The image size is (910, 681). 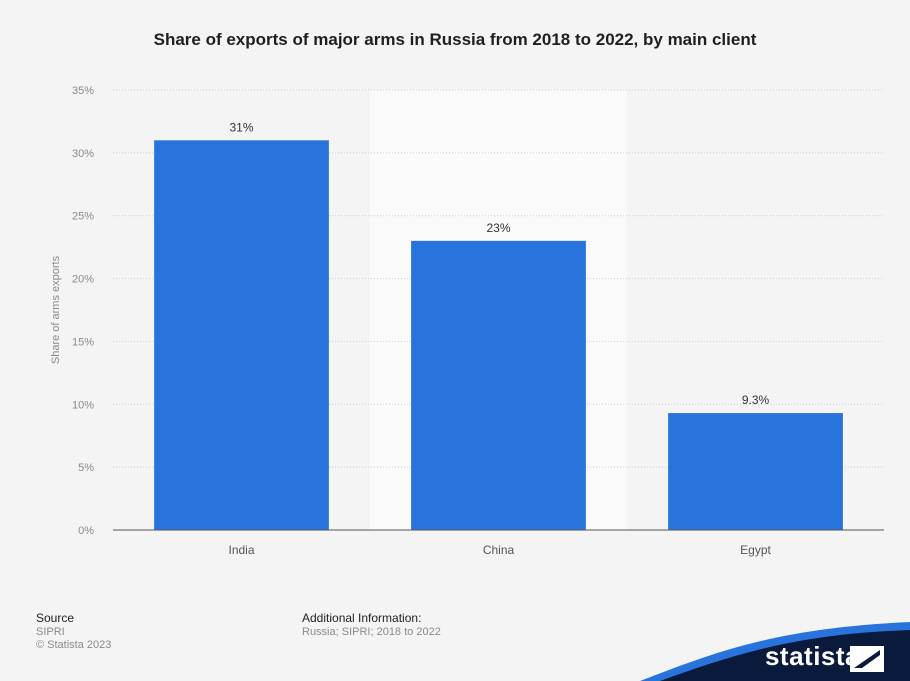 What do you see at coordinates (498, 385) in the screenshot?
I see `bar-china` at bounding box center [498, 385].